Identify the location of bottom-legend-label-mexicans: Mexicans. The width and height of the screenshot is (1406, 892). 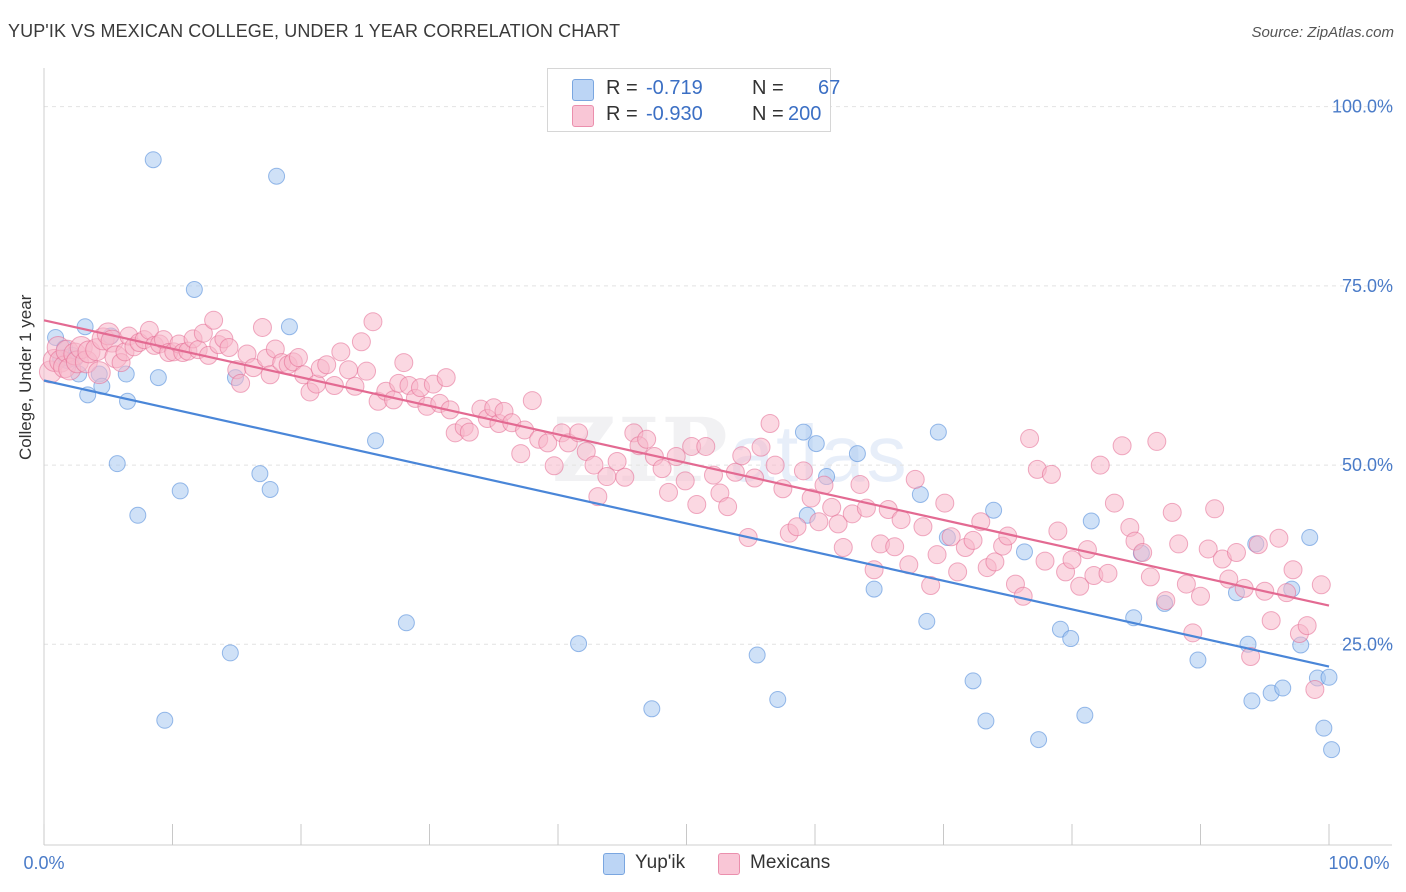
(790, 862).